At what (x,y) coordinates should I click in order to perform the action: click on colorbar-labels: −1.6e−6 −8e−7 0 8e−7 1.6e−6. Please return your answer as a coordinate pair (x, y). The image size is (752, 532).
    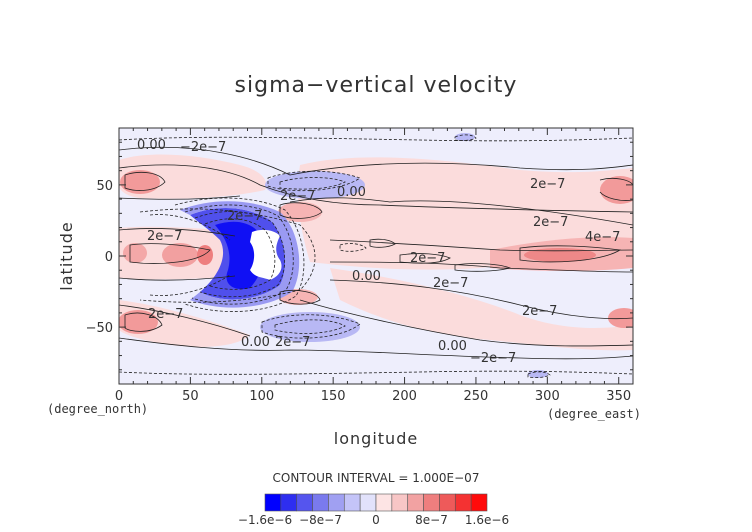
    Looking at the image, I should click on (373, 520).